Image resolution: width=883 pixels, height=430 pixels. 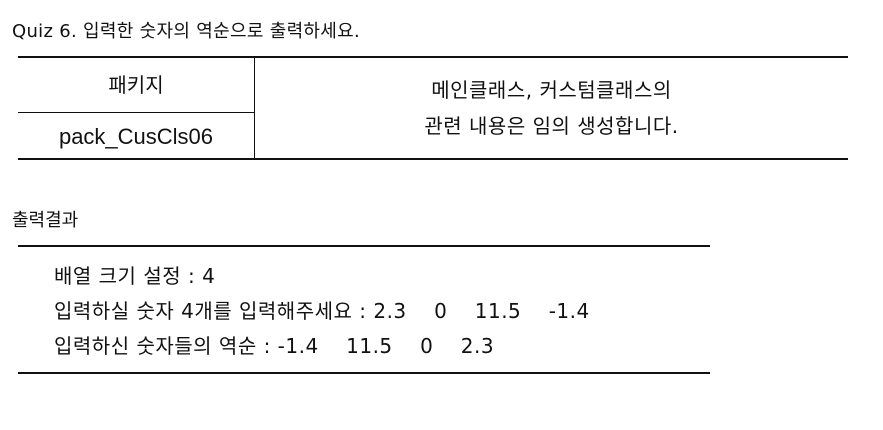 I want to click on output-line-input: 입력하실 숫자 4개를 입력해주세요 : 2.3 0 11.5 -1.4, so click(x=322, y=311).